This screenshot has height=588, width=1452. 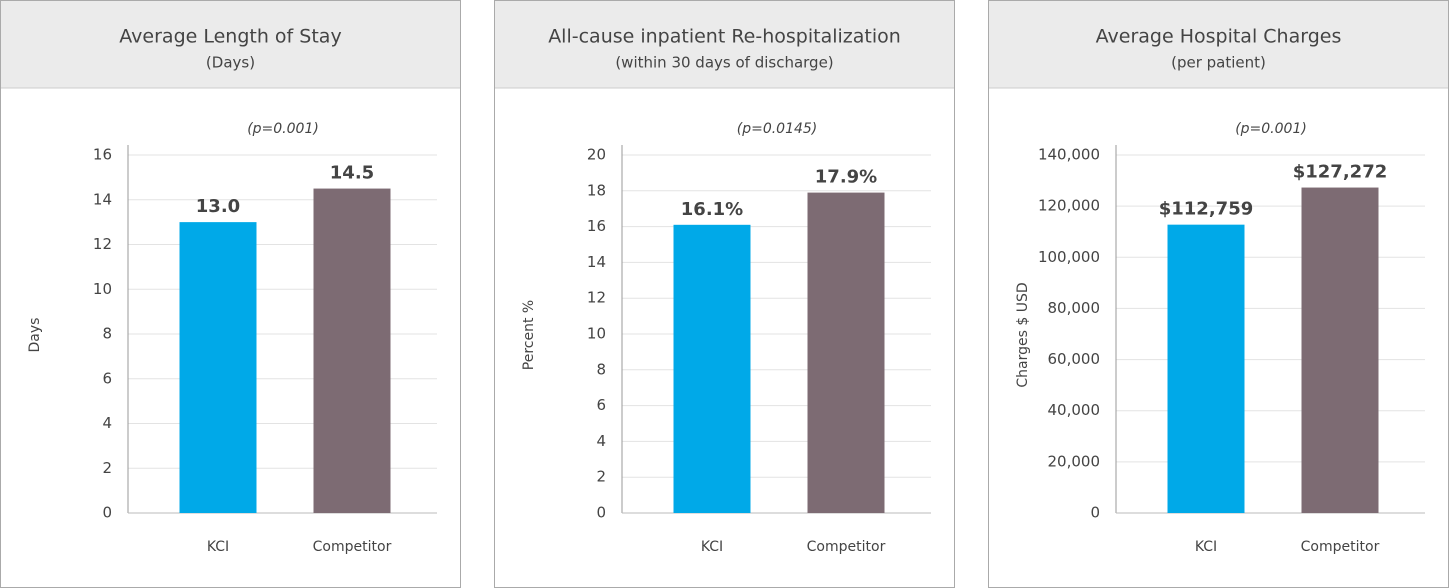 What do you see at coordinates (846, 177) in the screenshot?
I see `value-label: 17.9%` at bounding box center [846, 177].